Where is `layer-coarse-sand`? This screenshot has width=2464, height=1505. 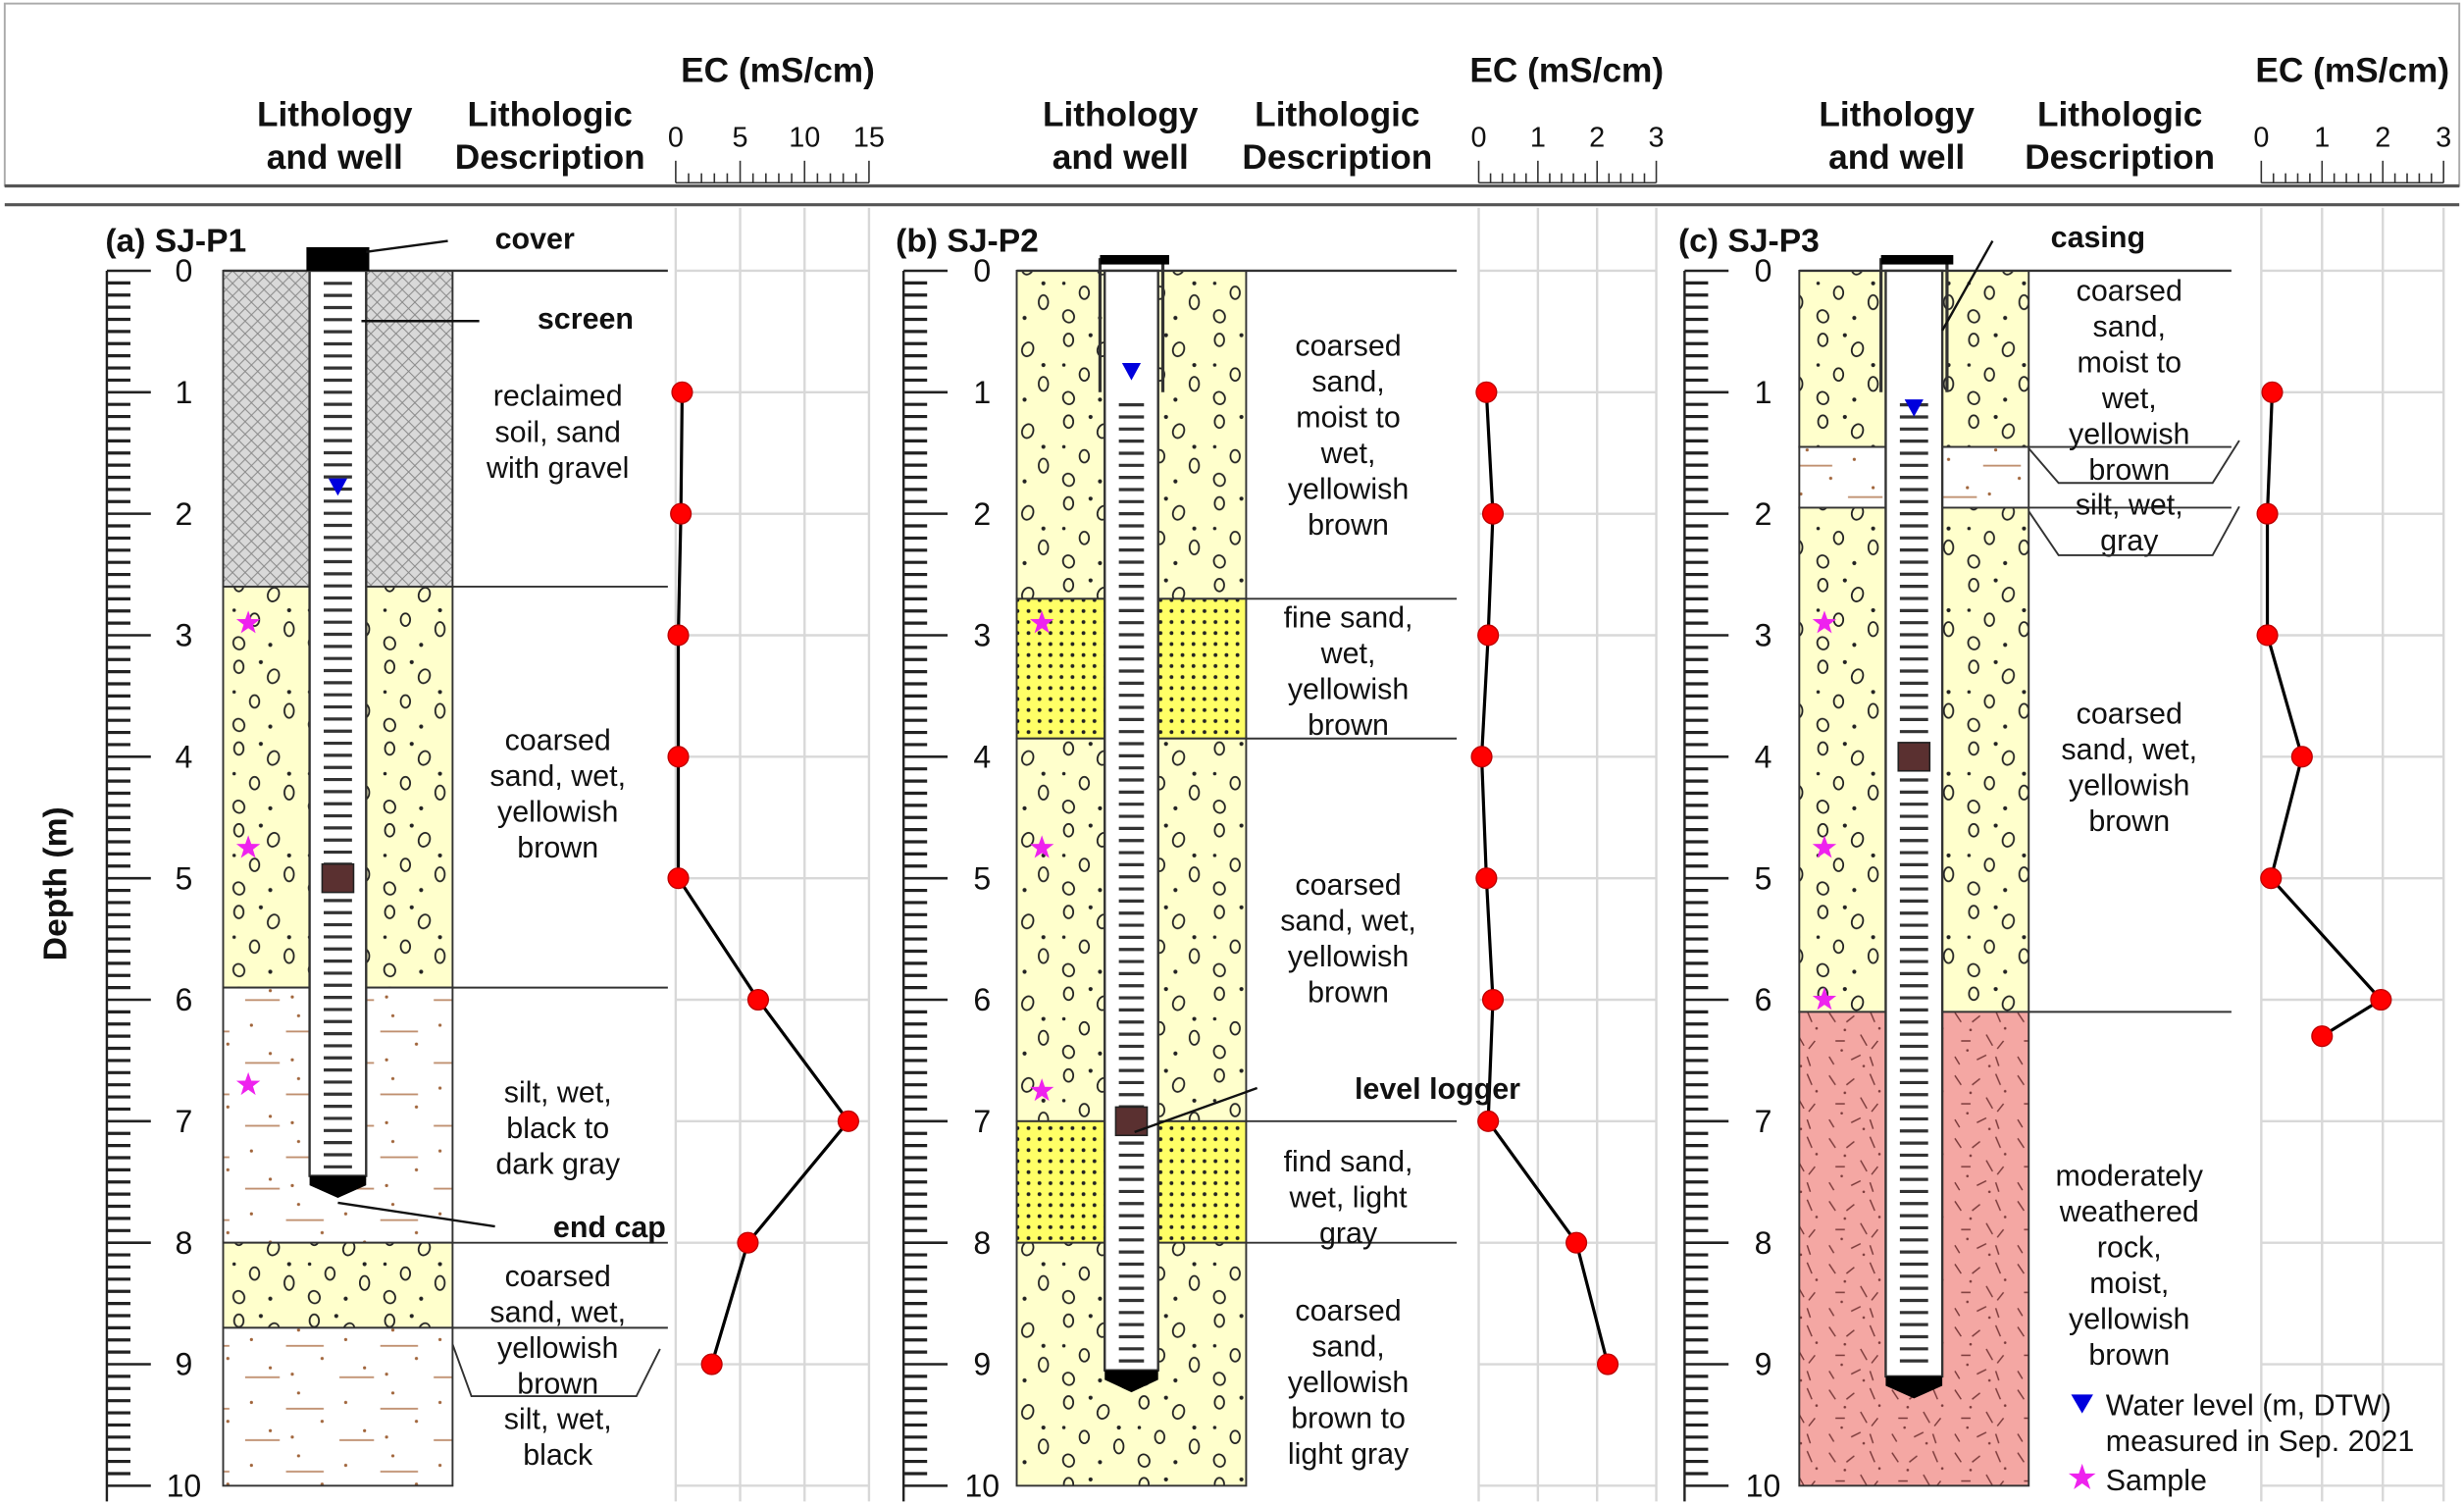 layer-coarse-sand is located at coordinates (338, 1285).